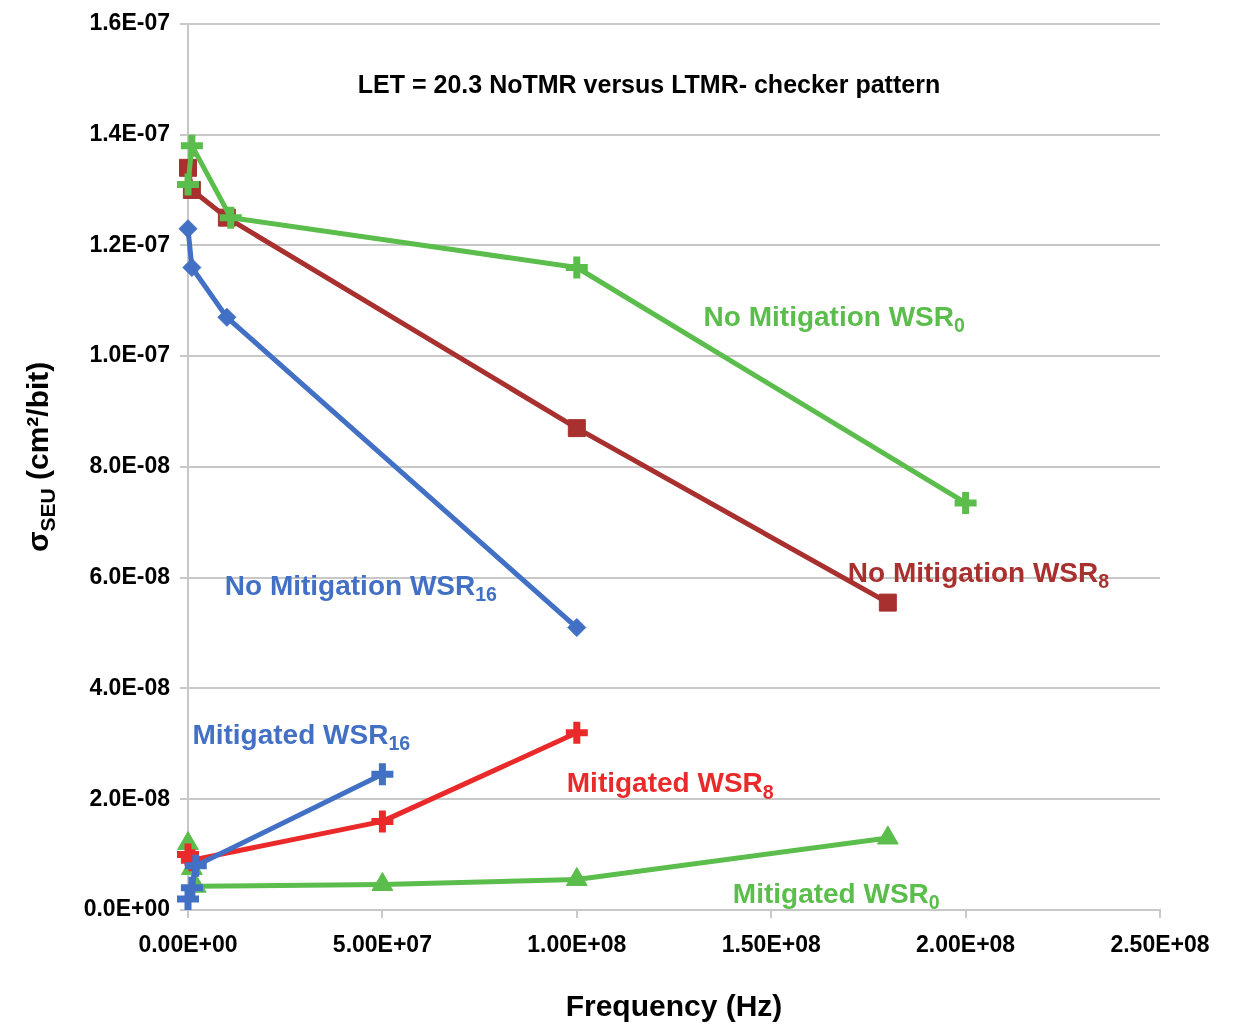 The height and width of the screenshot is (1034, 1235). I want to click on y-tick-label: 1.2E-07, so click(129, 243).